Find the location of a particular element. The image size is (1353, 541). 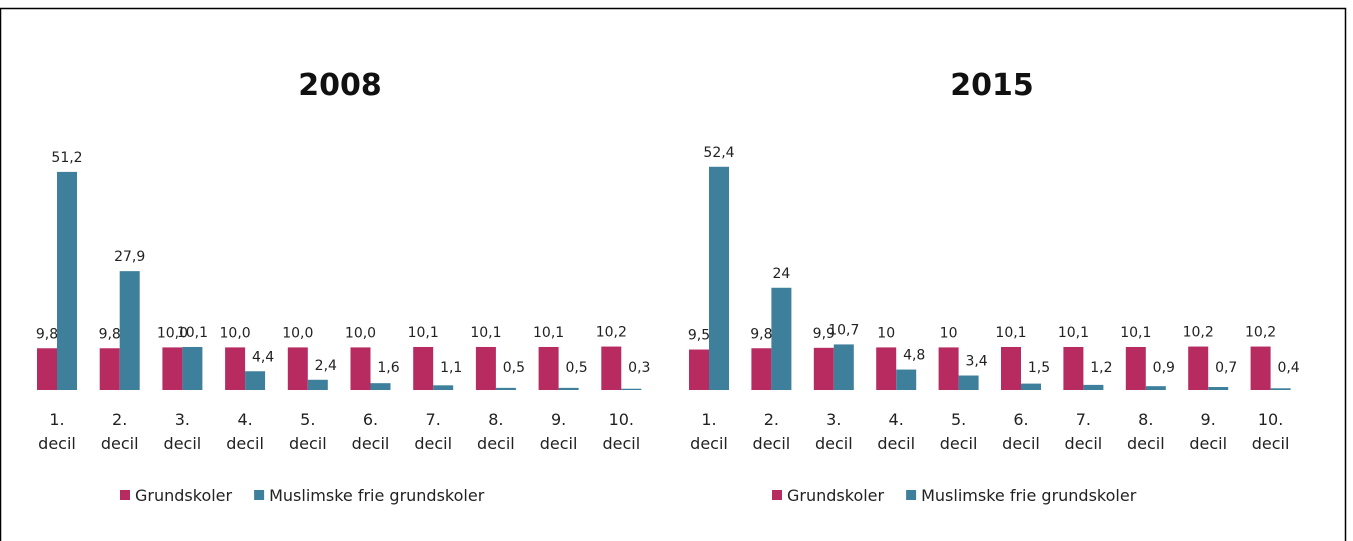

value-label: 1,6 is located at coordinates (388, 368).